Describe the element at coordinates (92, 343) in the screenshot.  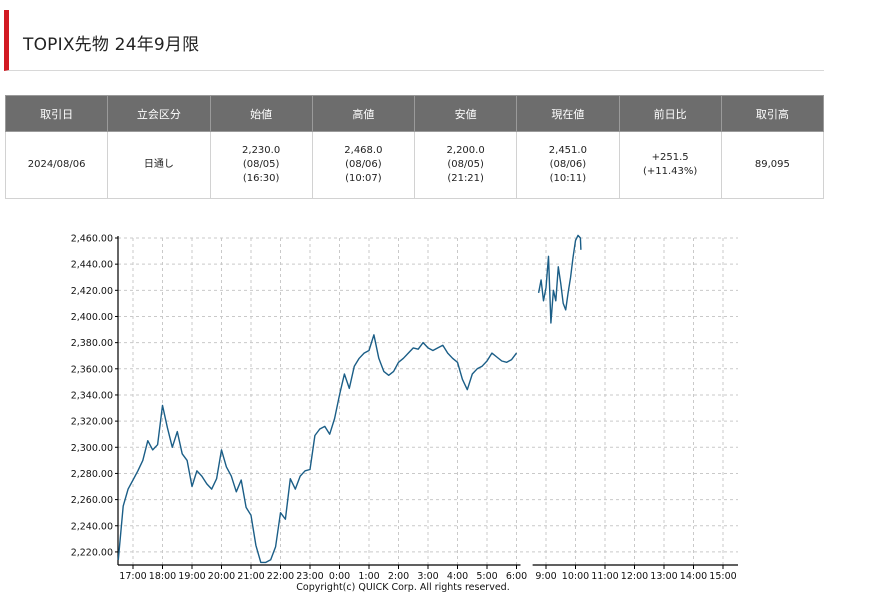
I see `y-tick-label: 2,380.00` at that location.